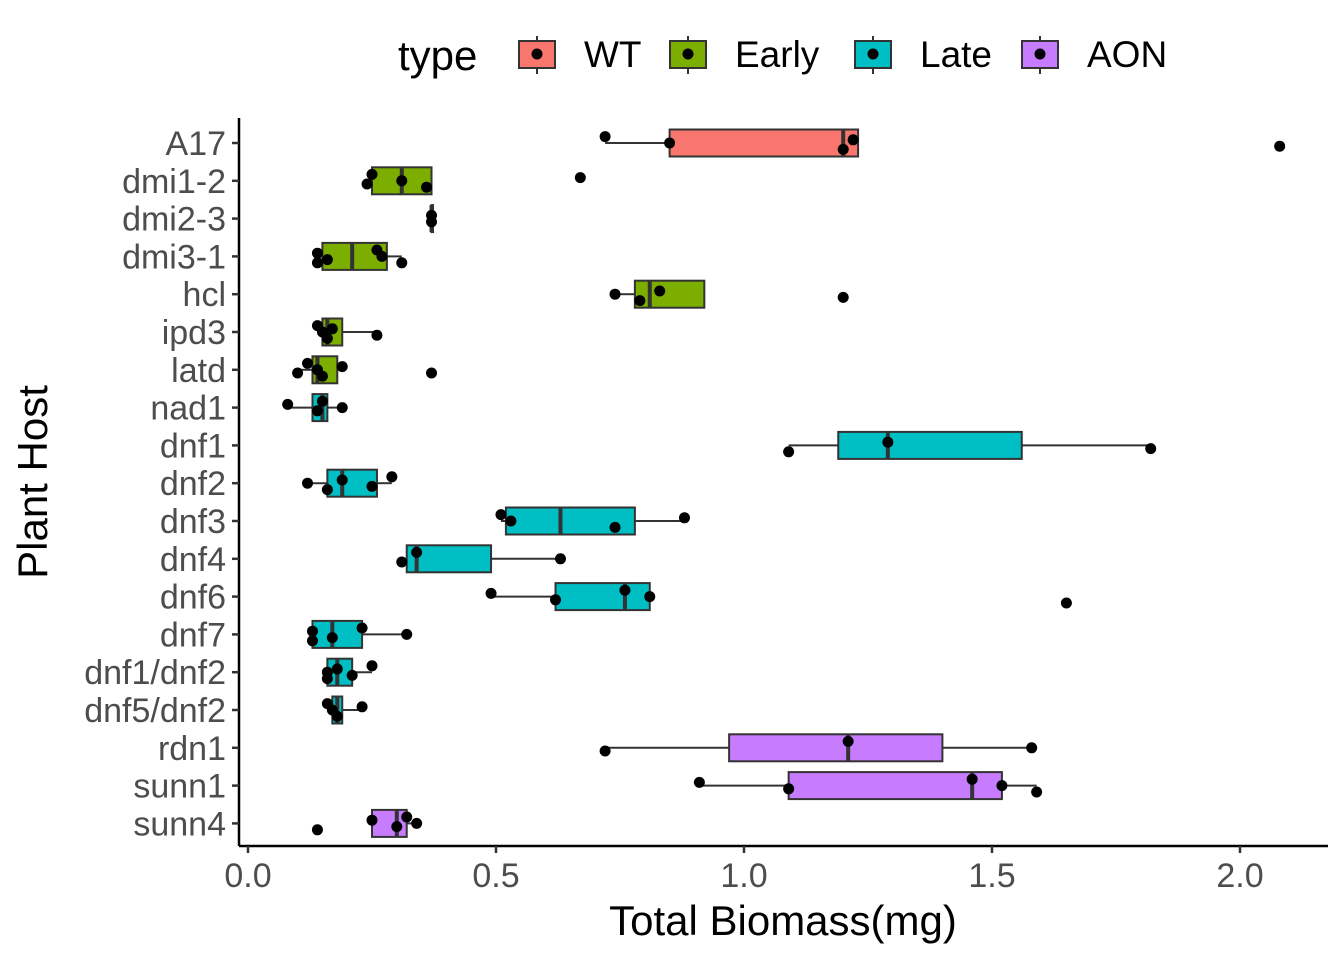  What do you see at coordinates (155, 673) in the screenshot?
I see `y-tick-label: dnf1/dnf2` at bounding box center [155, 673].